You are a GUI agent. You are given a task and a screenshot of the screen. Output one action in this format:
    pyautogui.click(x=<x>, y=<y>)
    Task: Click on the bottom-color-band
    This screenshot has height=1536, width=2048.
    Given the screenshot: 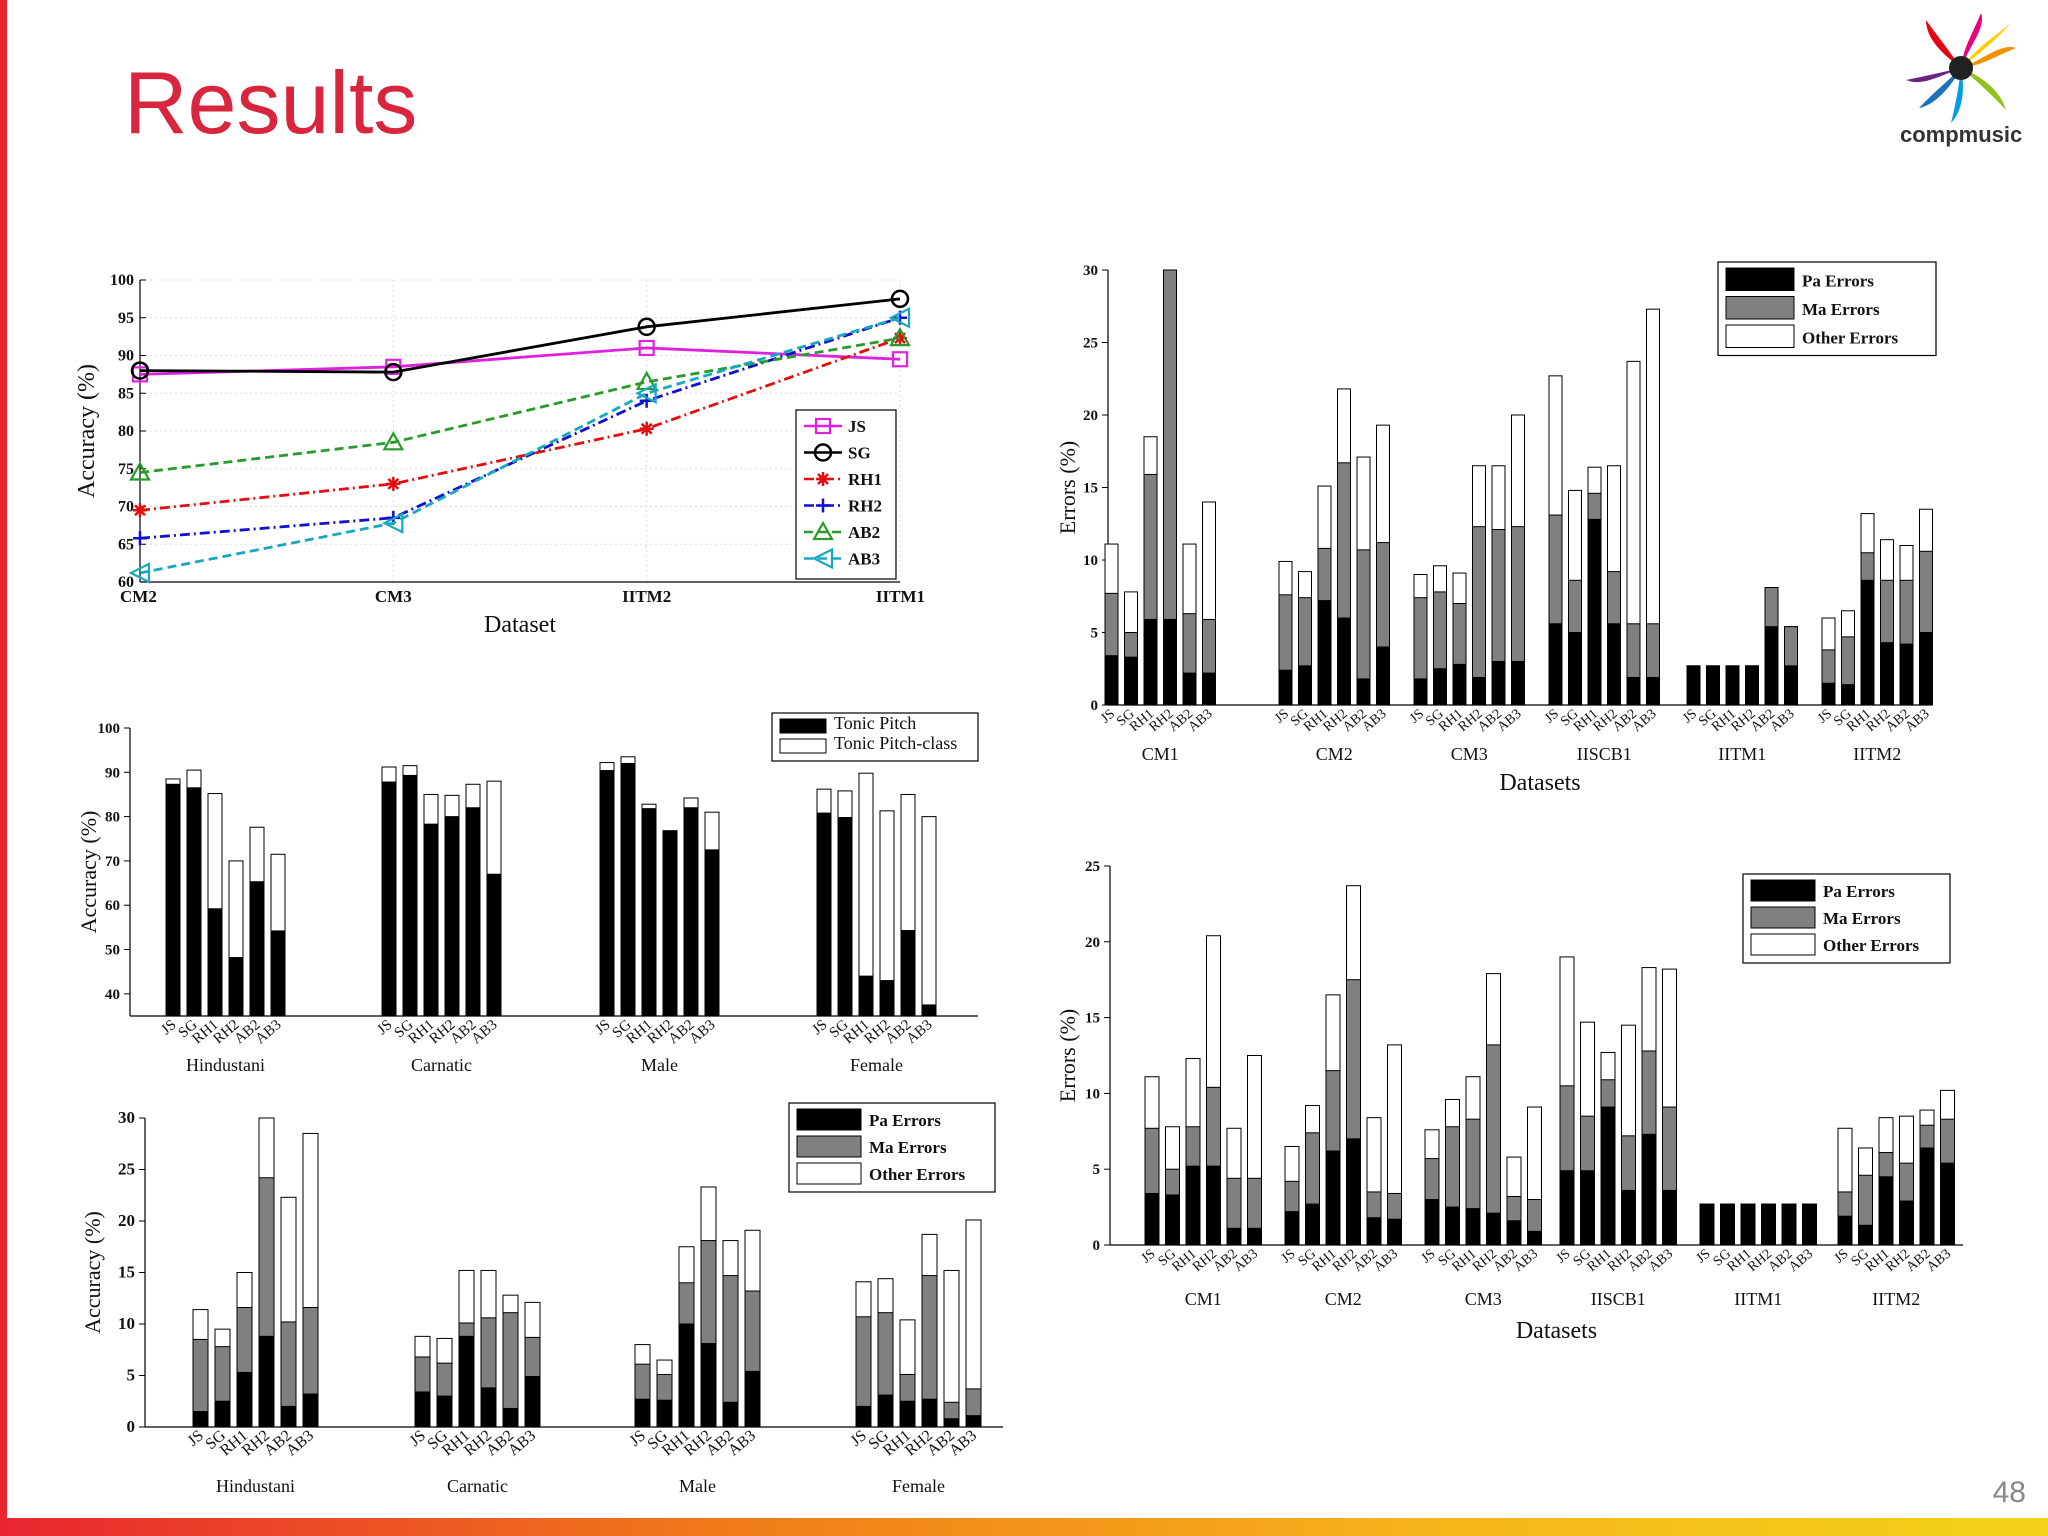 What is the action you would take?
    pyautogui.click(x=1024, y=1527)
    